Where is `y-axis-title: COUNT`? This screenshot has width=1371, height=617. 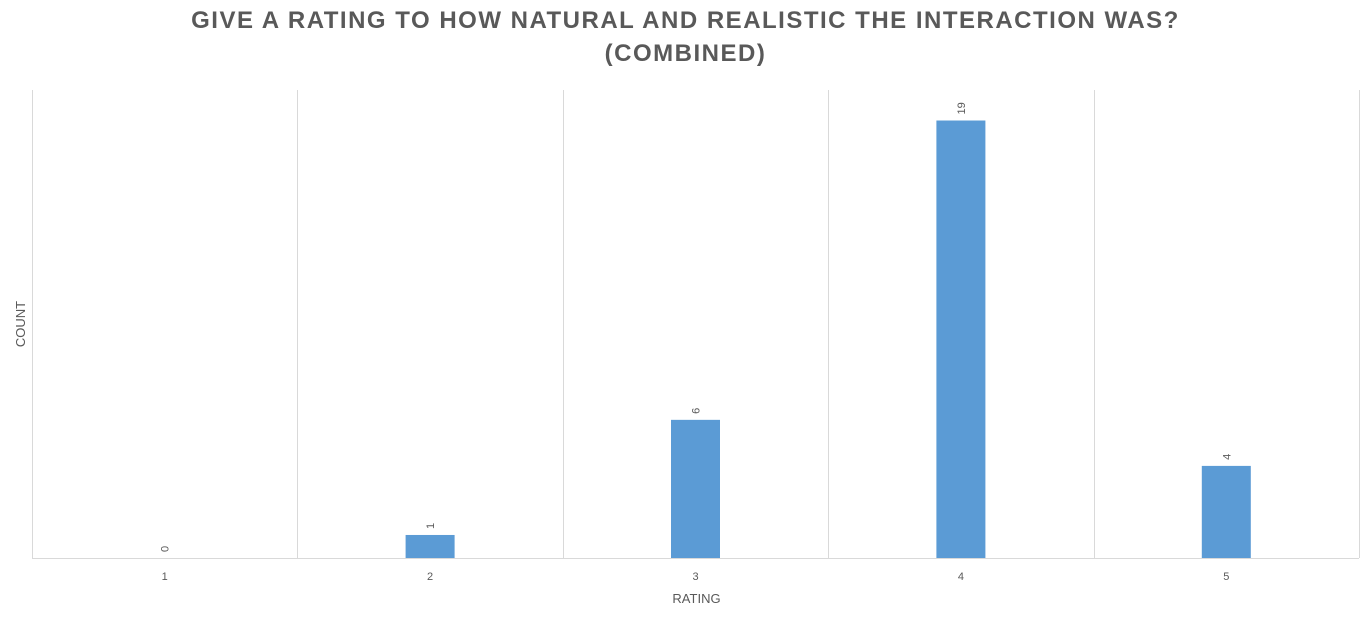 y-axis-title: COUNT is located at coordinates (20, 324).